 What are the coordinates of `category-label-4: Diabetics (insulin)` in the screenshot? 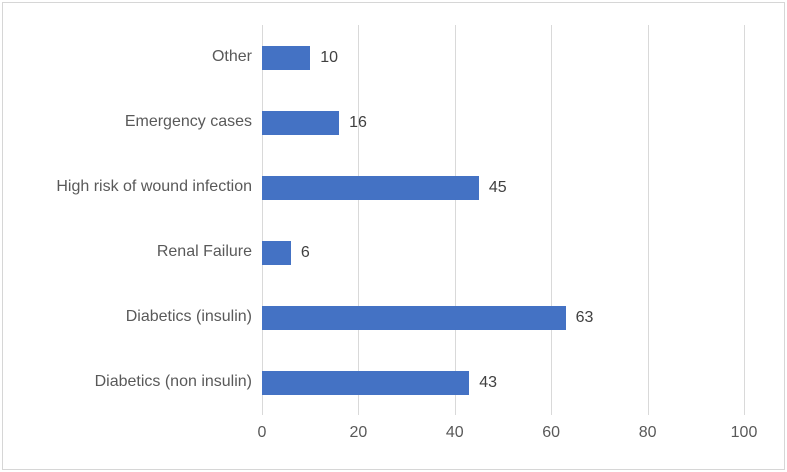 It's located at (188, 316).